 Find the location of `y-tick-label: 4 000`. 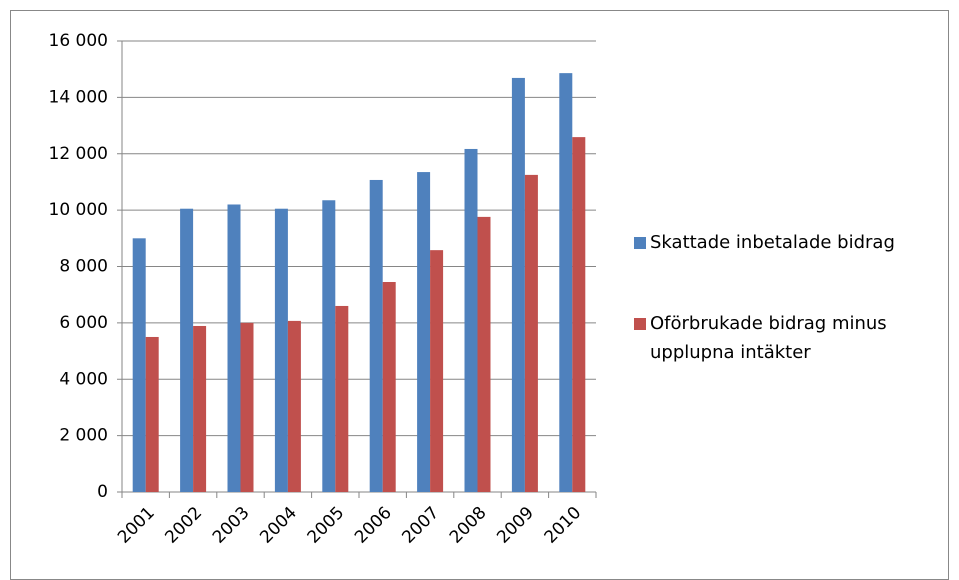

y-tick-label: 4 000 is located at coordinates (83, 379).